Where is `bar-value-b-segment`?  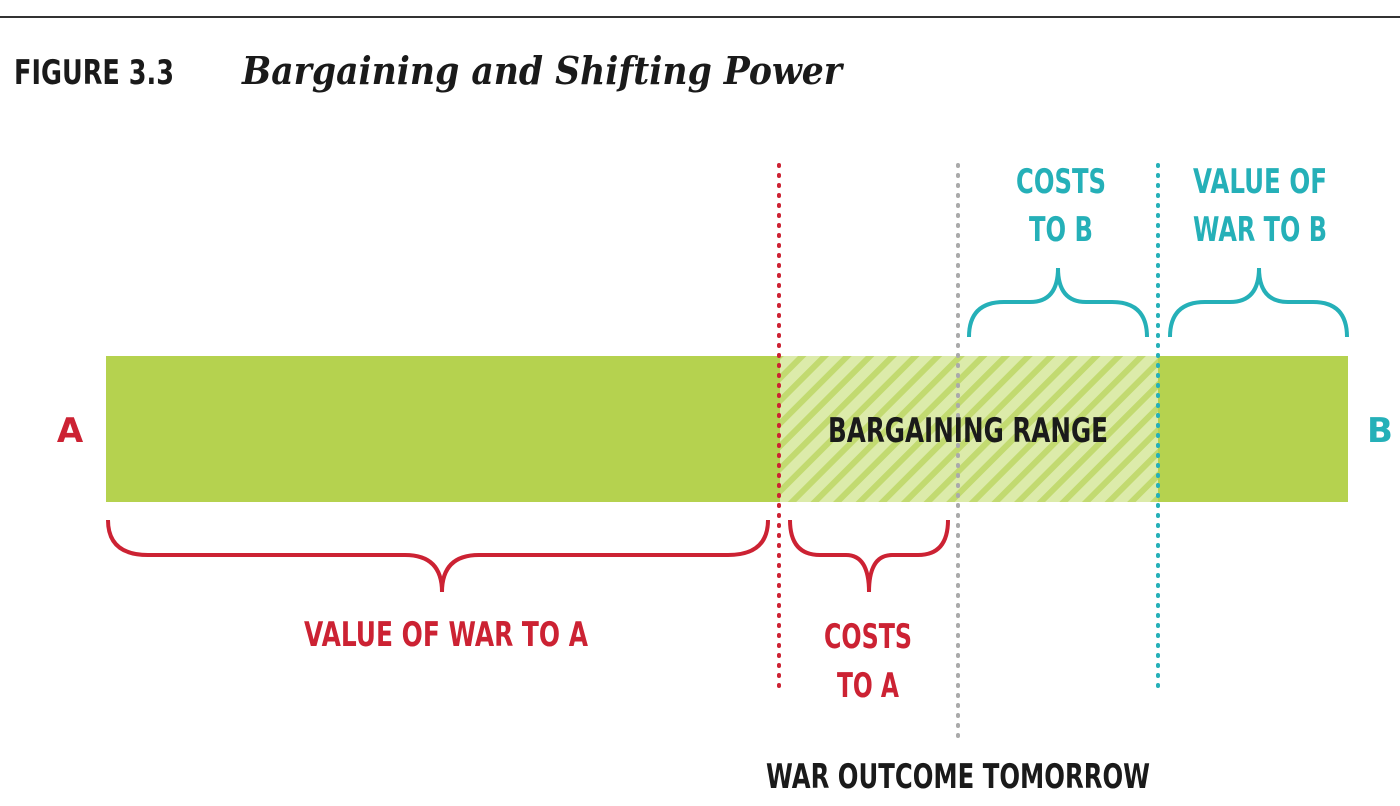
bar-value-b-segment is located at coordinates (1253, 429).